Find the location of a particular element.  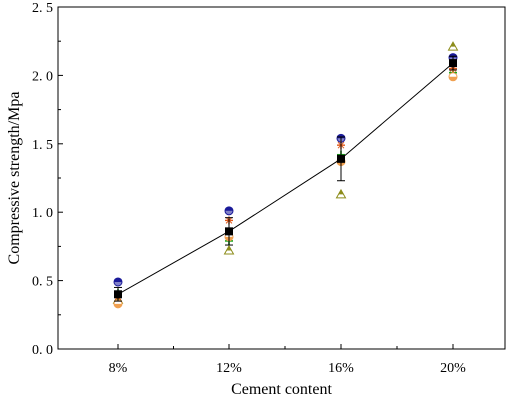

x-axis: 8% 12% 16% 20% is located at coordinates (287, 360).